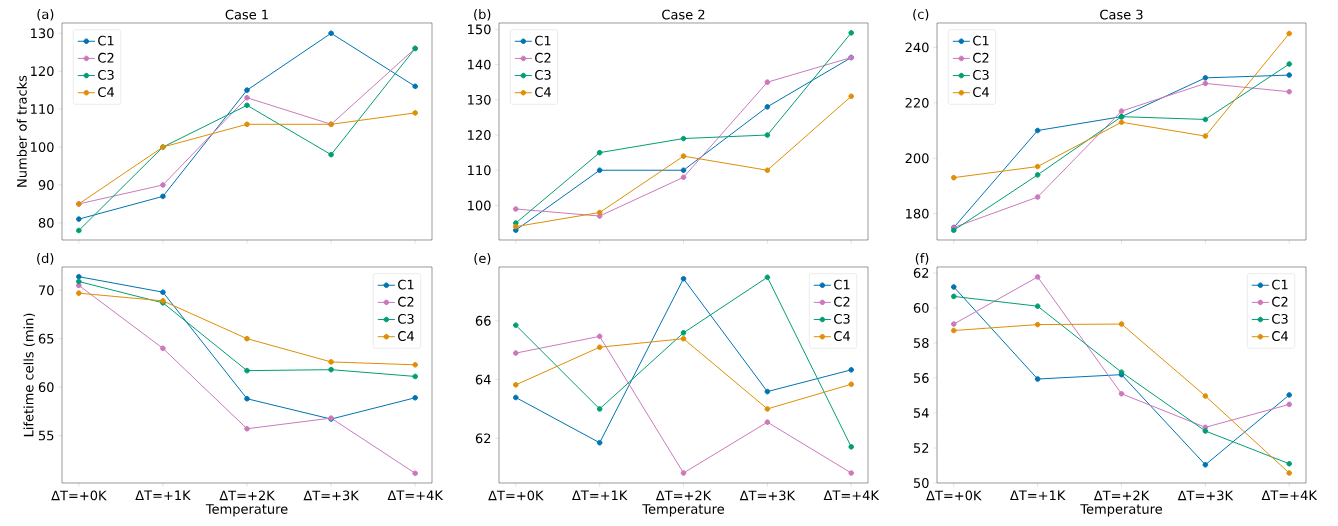  Describe the element at coordinates (246, 14) in the screenshot. I see `chart-title: Case 1` at that location.